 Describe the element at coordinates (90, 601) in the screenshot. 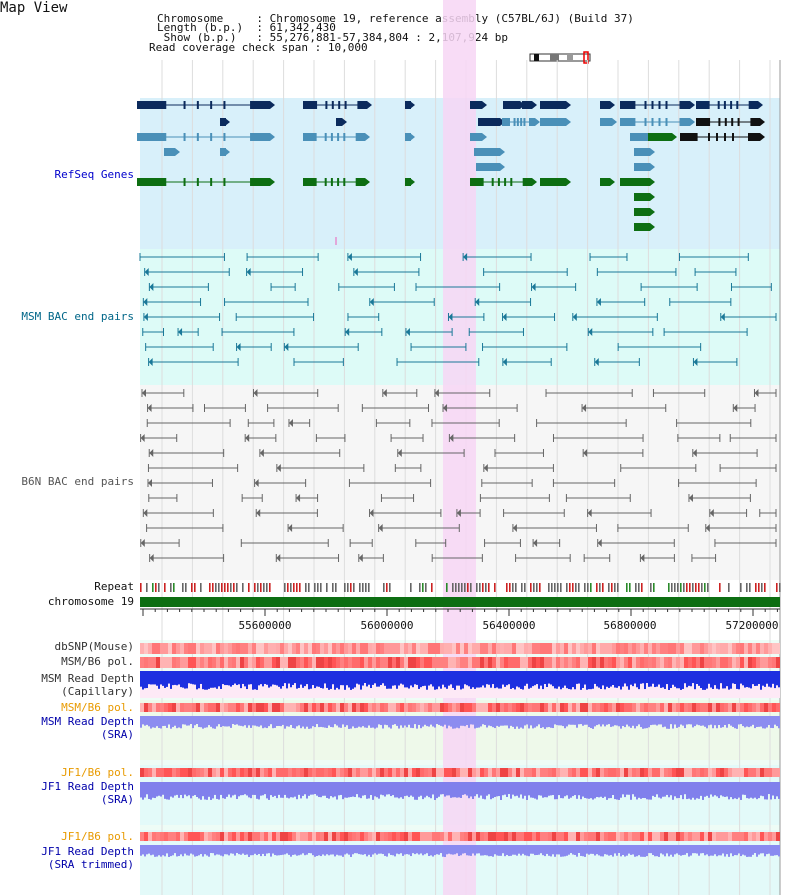

I see `track-label-chromosome: chromosome 19` at that location.